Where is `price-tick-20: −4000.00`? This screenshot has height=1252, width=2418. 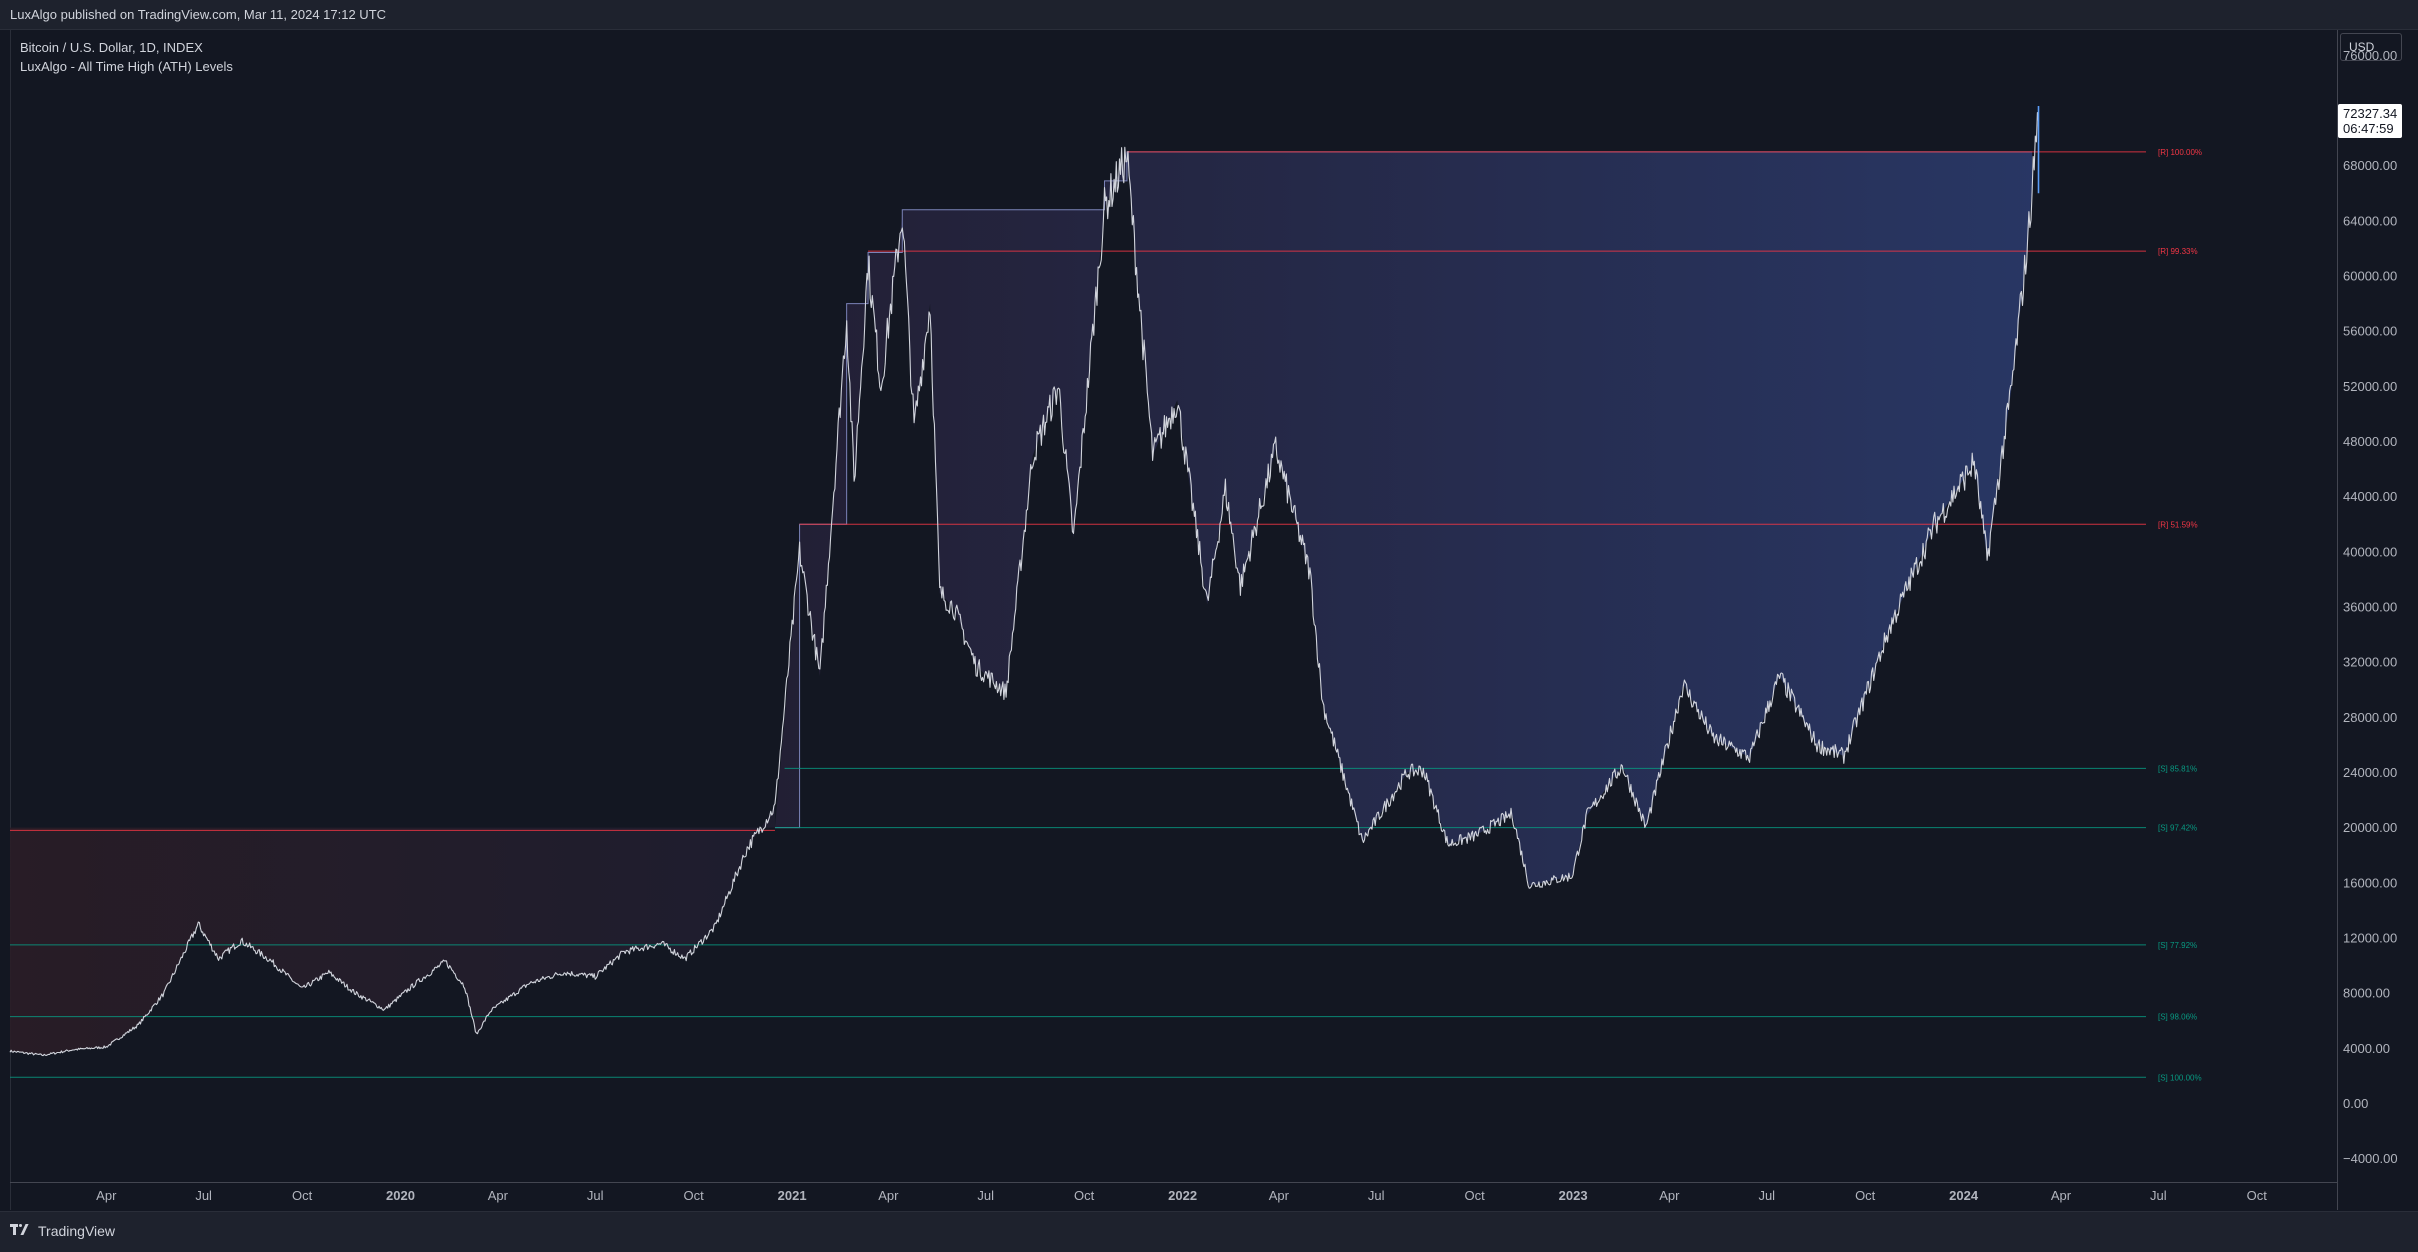
price-tick-20: −4000.00 is located at coordinates (2370, 1158).